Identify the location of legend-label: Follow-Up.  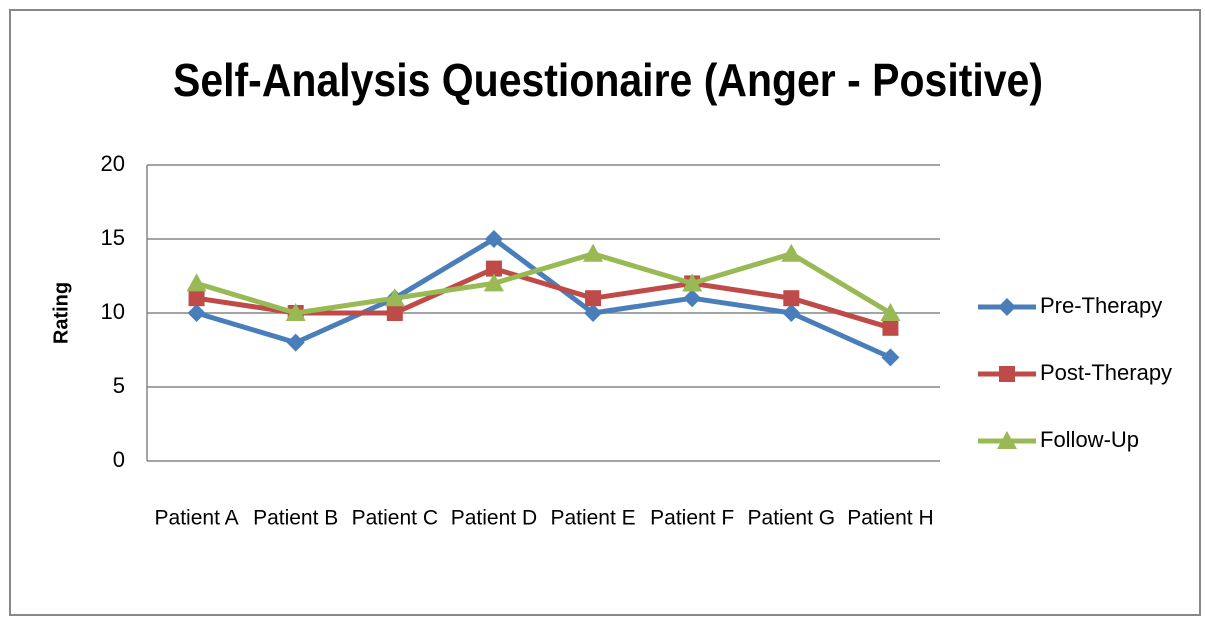
(1089, 439).